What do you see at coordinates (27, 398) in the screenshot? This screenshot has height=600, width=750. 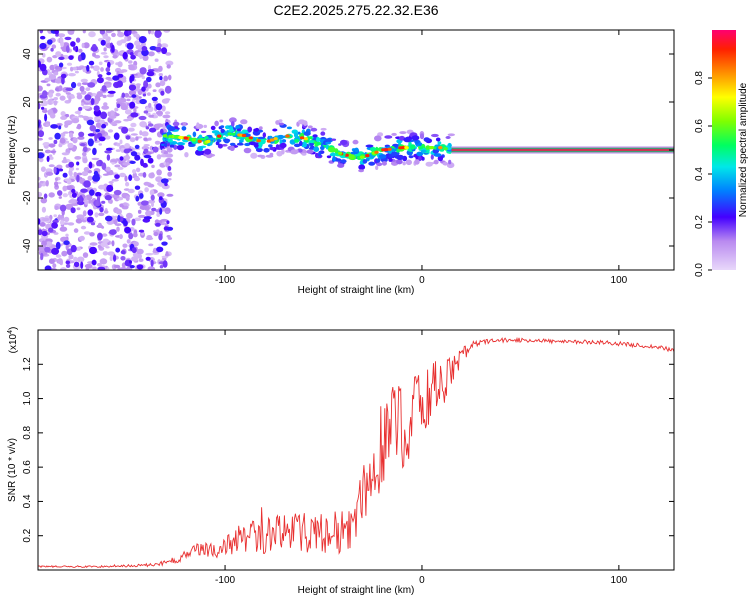 I see `y-tick-label: 1.0` at bounding box center [27, 398].